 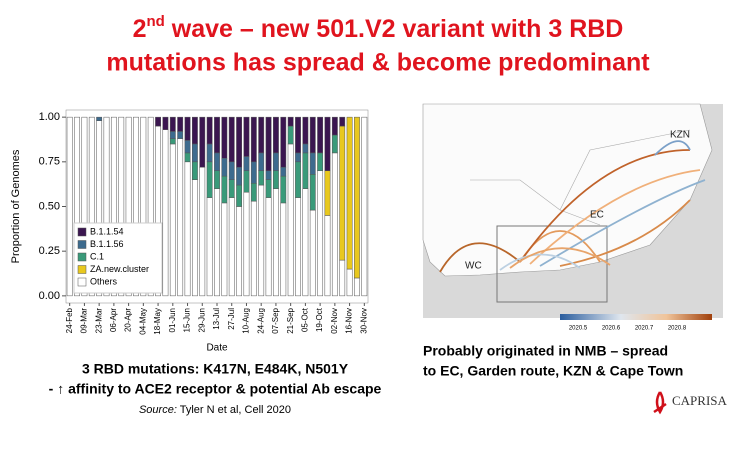 I want to click on x-tick-label: 24-Aug, so click(x=260, y=321).